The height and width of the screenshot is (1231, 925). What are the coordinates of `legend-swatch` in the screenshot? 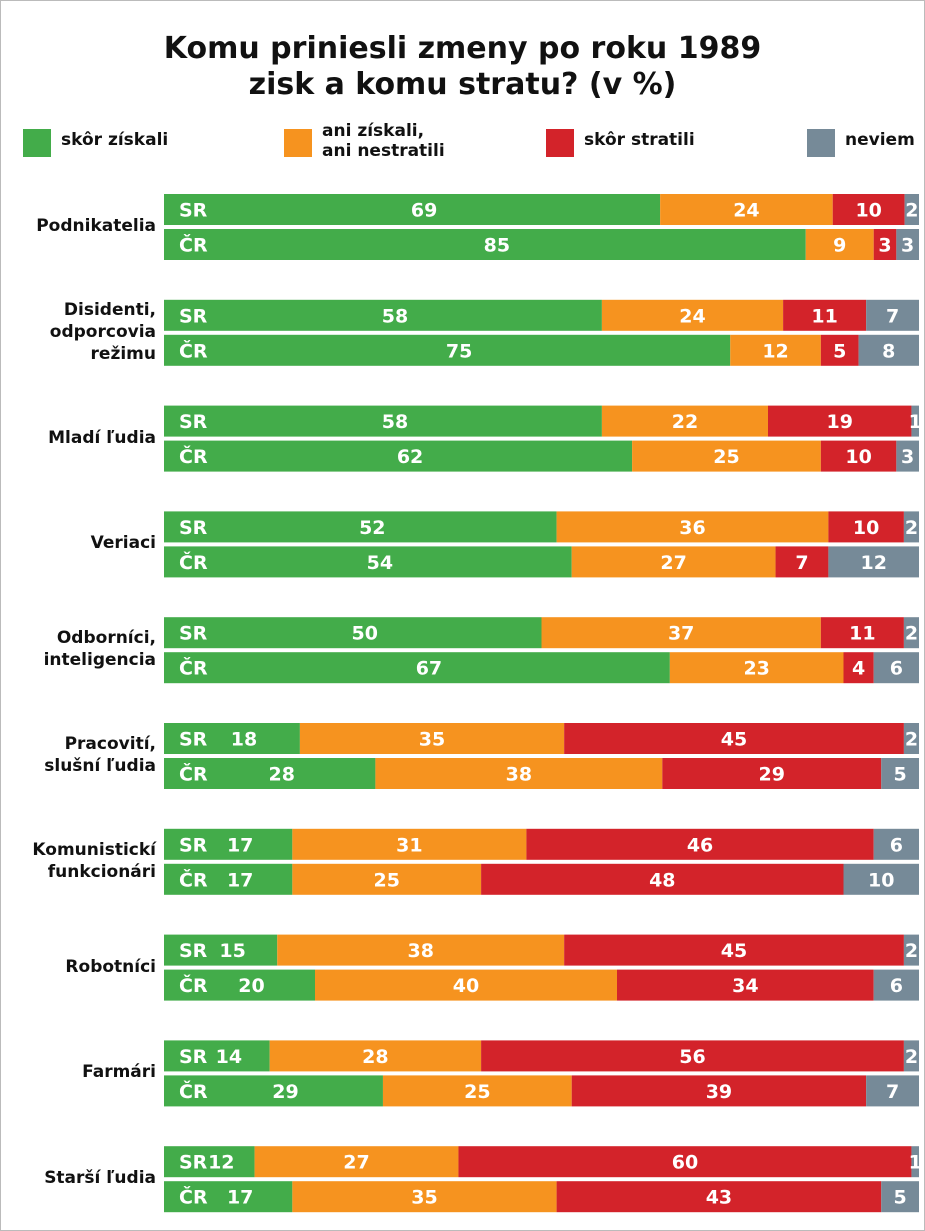 It's located at (821, 143).